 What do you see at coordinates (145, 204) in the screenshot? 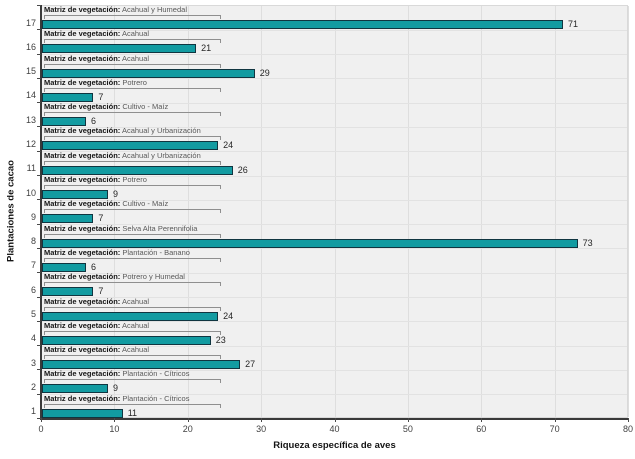
I see `matrix-label-value: Cultivo - Maíz` at bounding box center [145, 204].